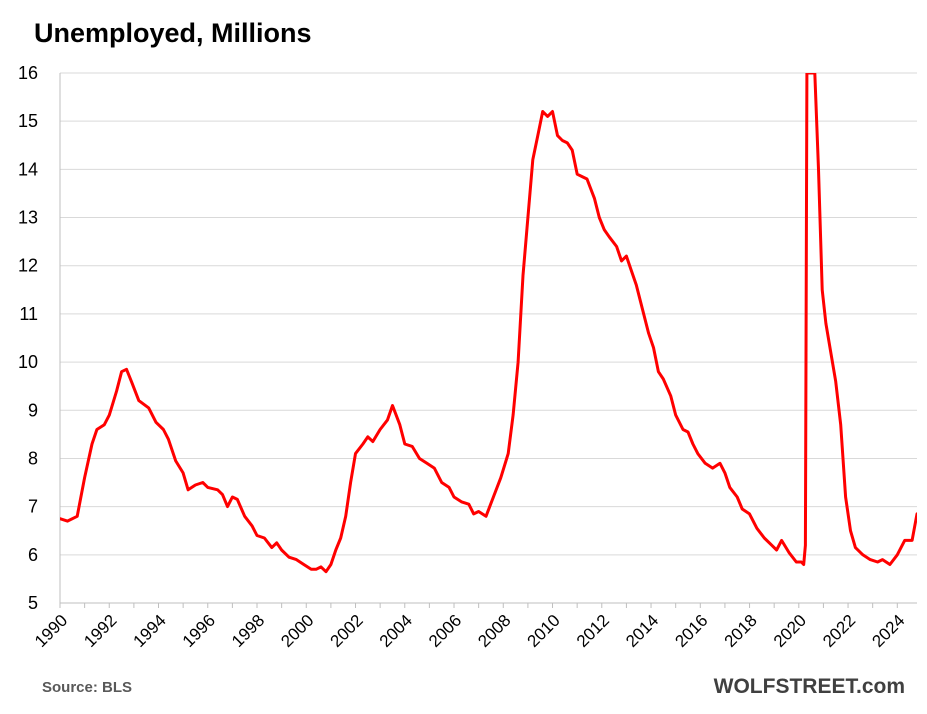  I want to click on x-tick-label: 1992, so click(100, 631).